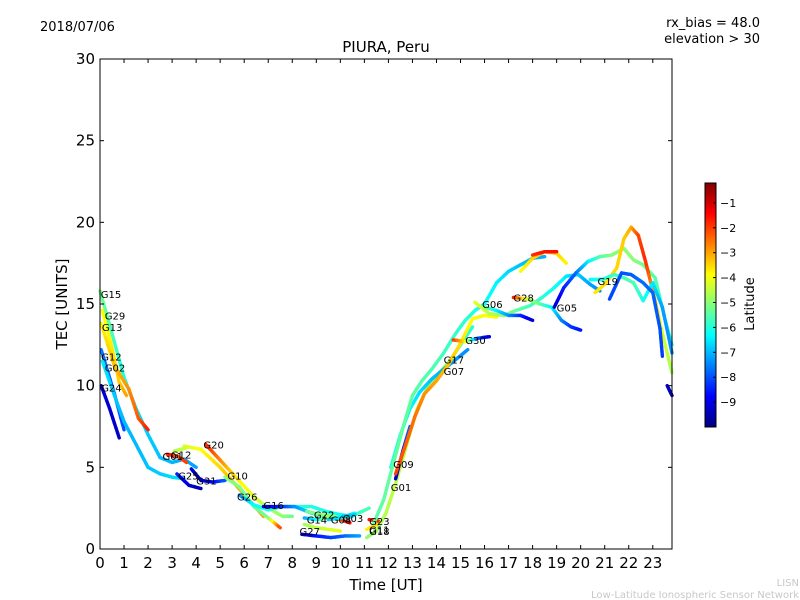  I want to click on series-g22, so click(321, 514).